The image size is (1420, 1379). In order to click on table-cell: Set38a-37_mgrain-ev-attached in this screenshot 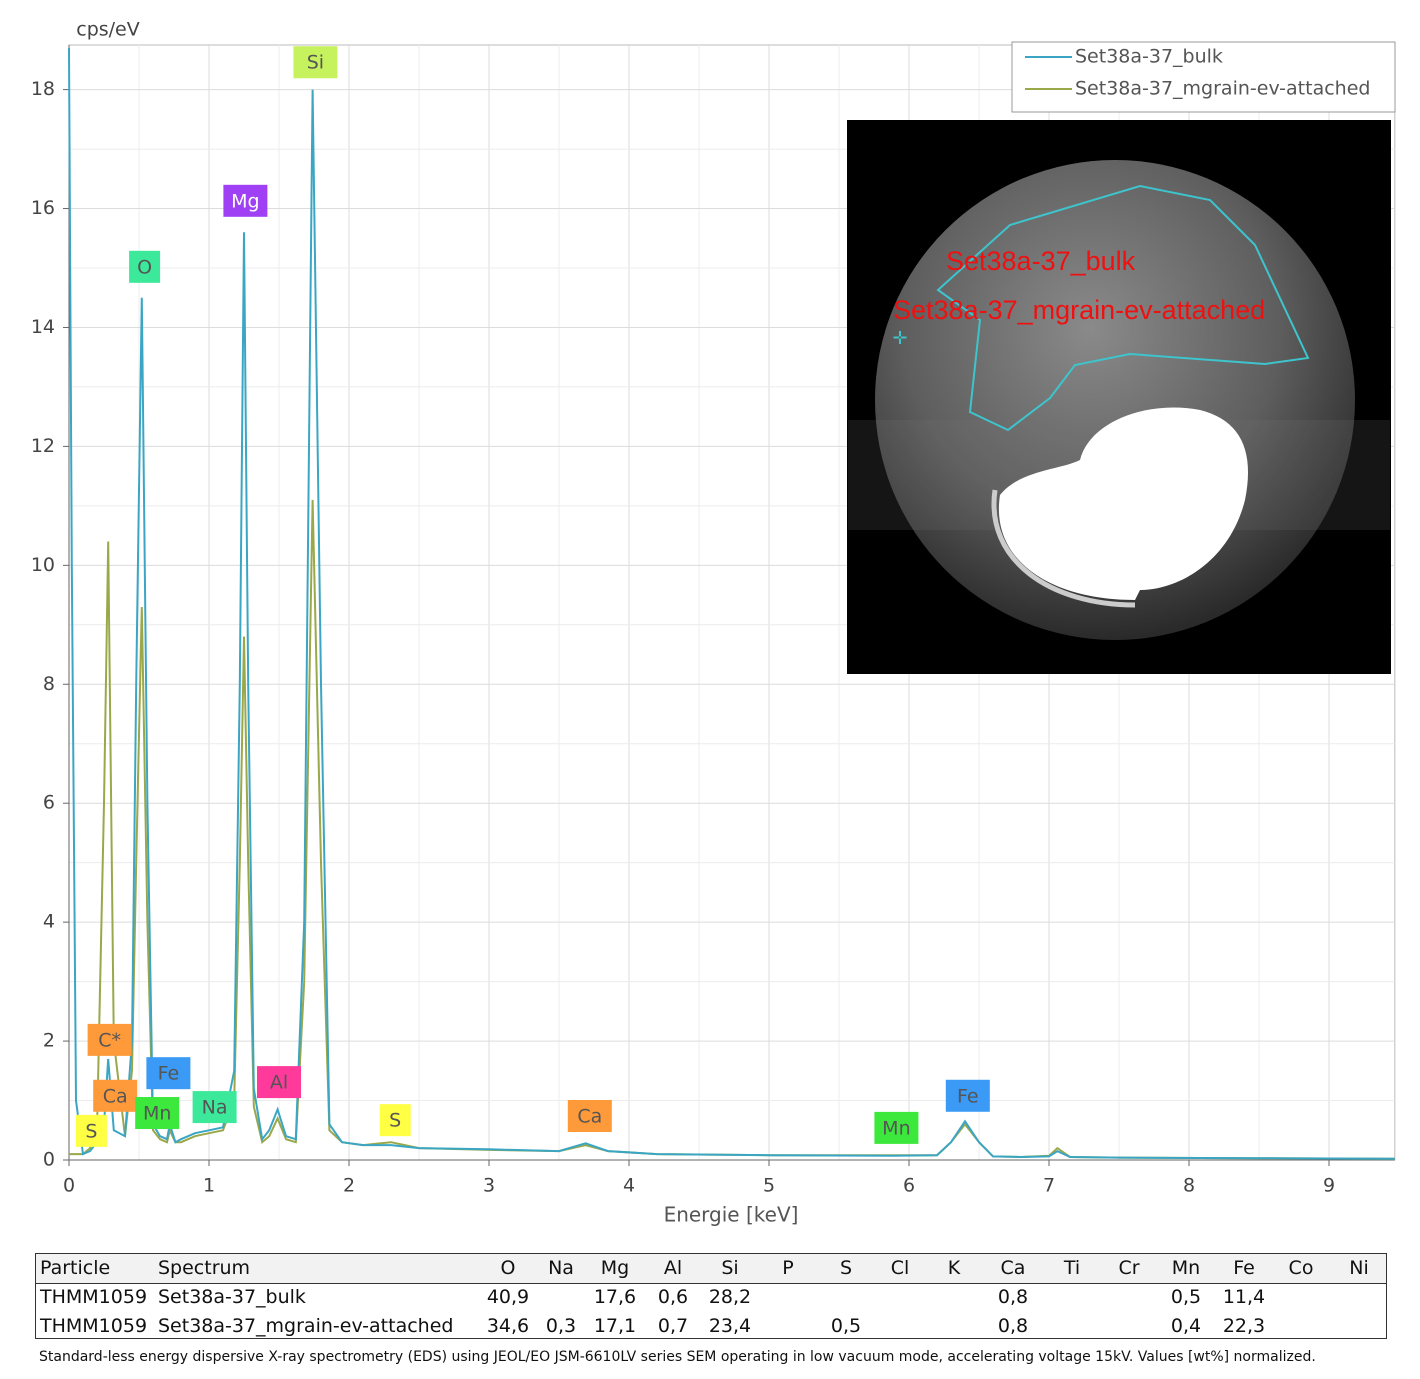, I will do `click(306, 1326)`.